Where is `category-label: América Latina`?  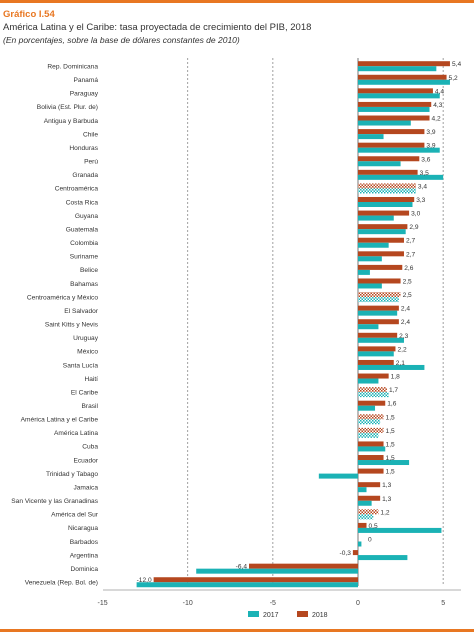 category-label: América Latina is located at coordinates (76, 433).